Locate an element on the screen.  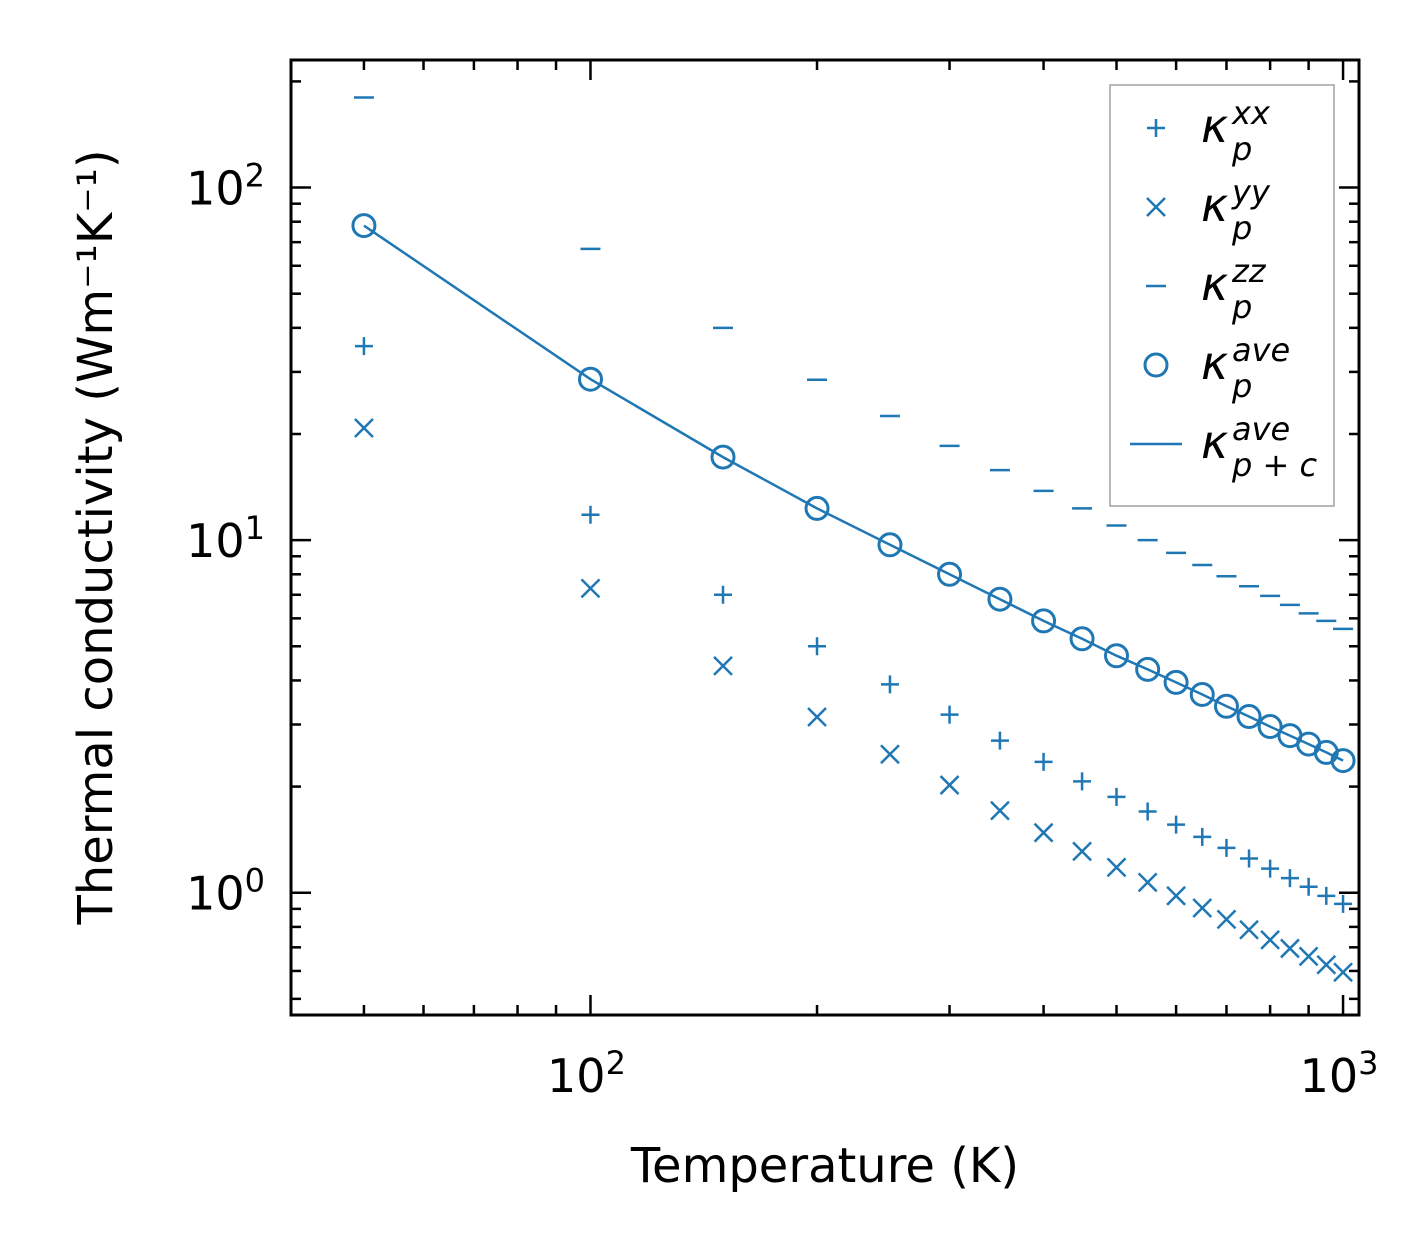
legend-label: κ yy p is located at coordinates (1236, 210).